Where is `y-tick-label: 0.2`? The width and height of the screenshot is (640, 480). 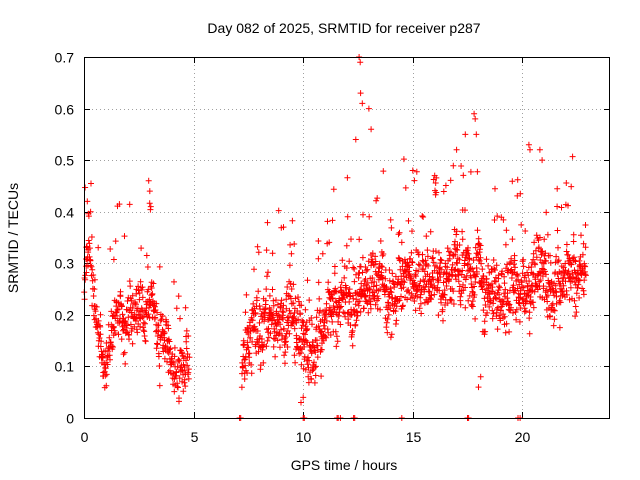
y-tick-label: 0.2 is located at coordinates (65, 316).